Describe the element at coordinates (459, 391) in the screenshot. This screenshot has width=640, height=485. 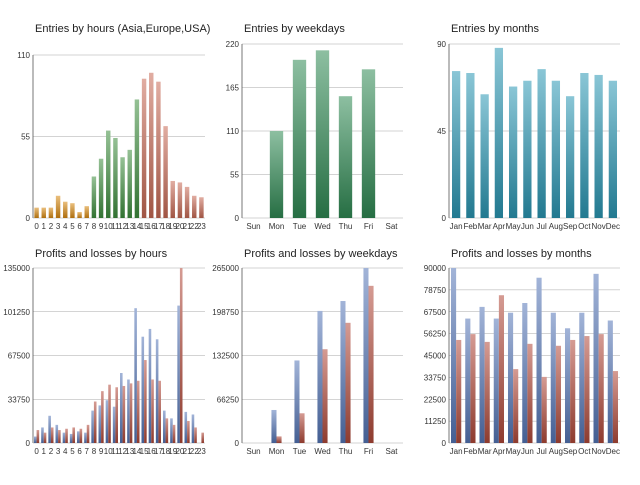
I see `loss-bar-Jan` at that location.